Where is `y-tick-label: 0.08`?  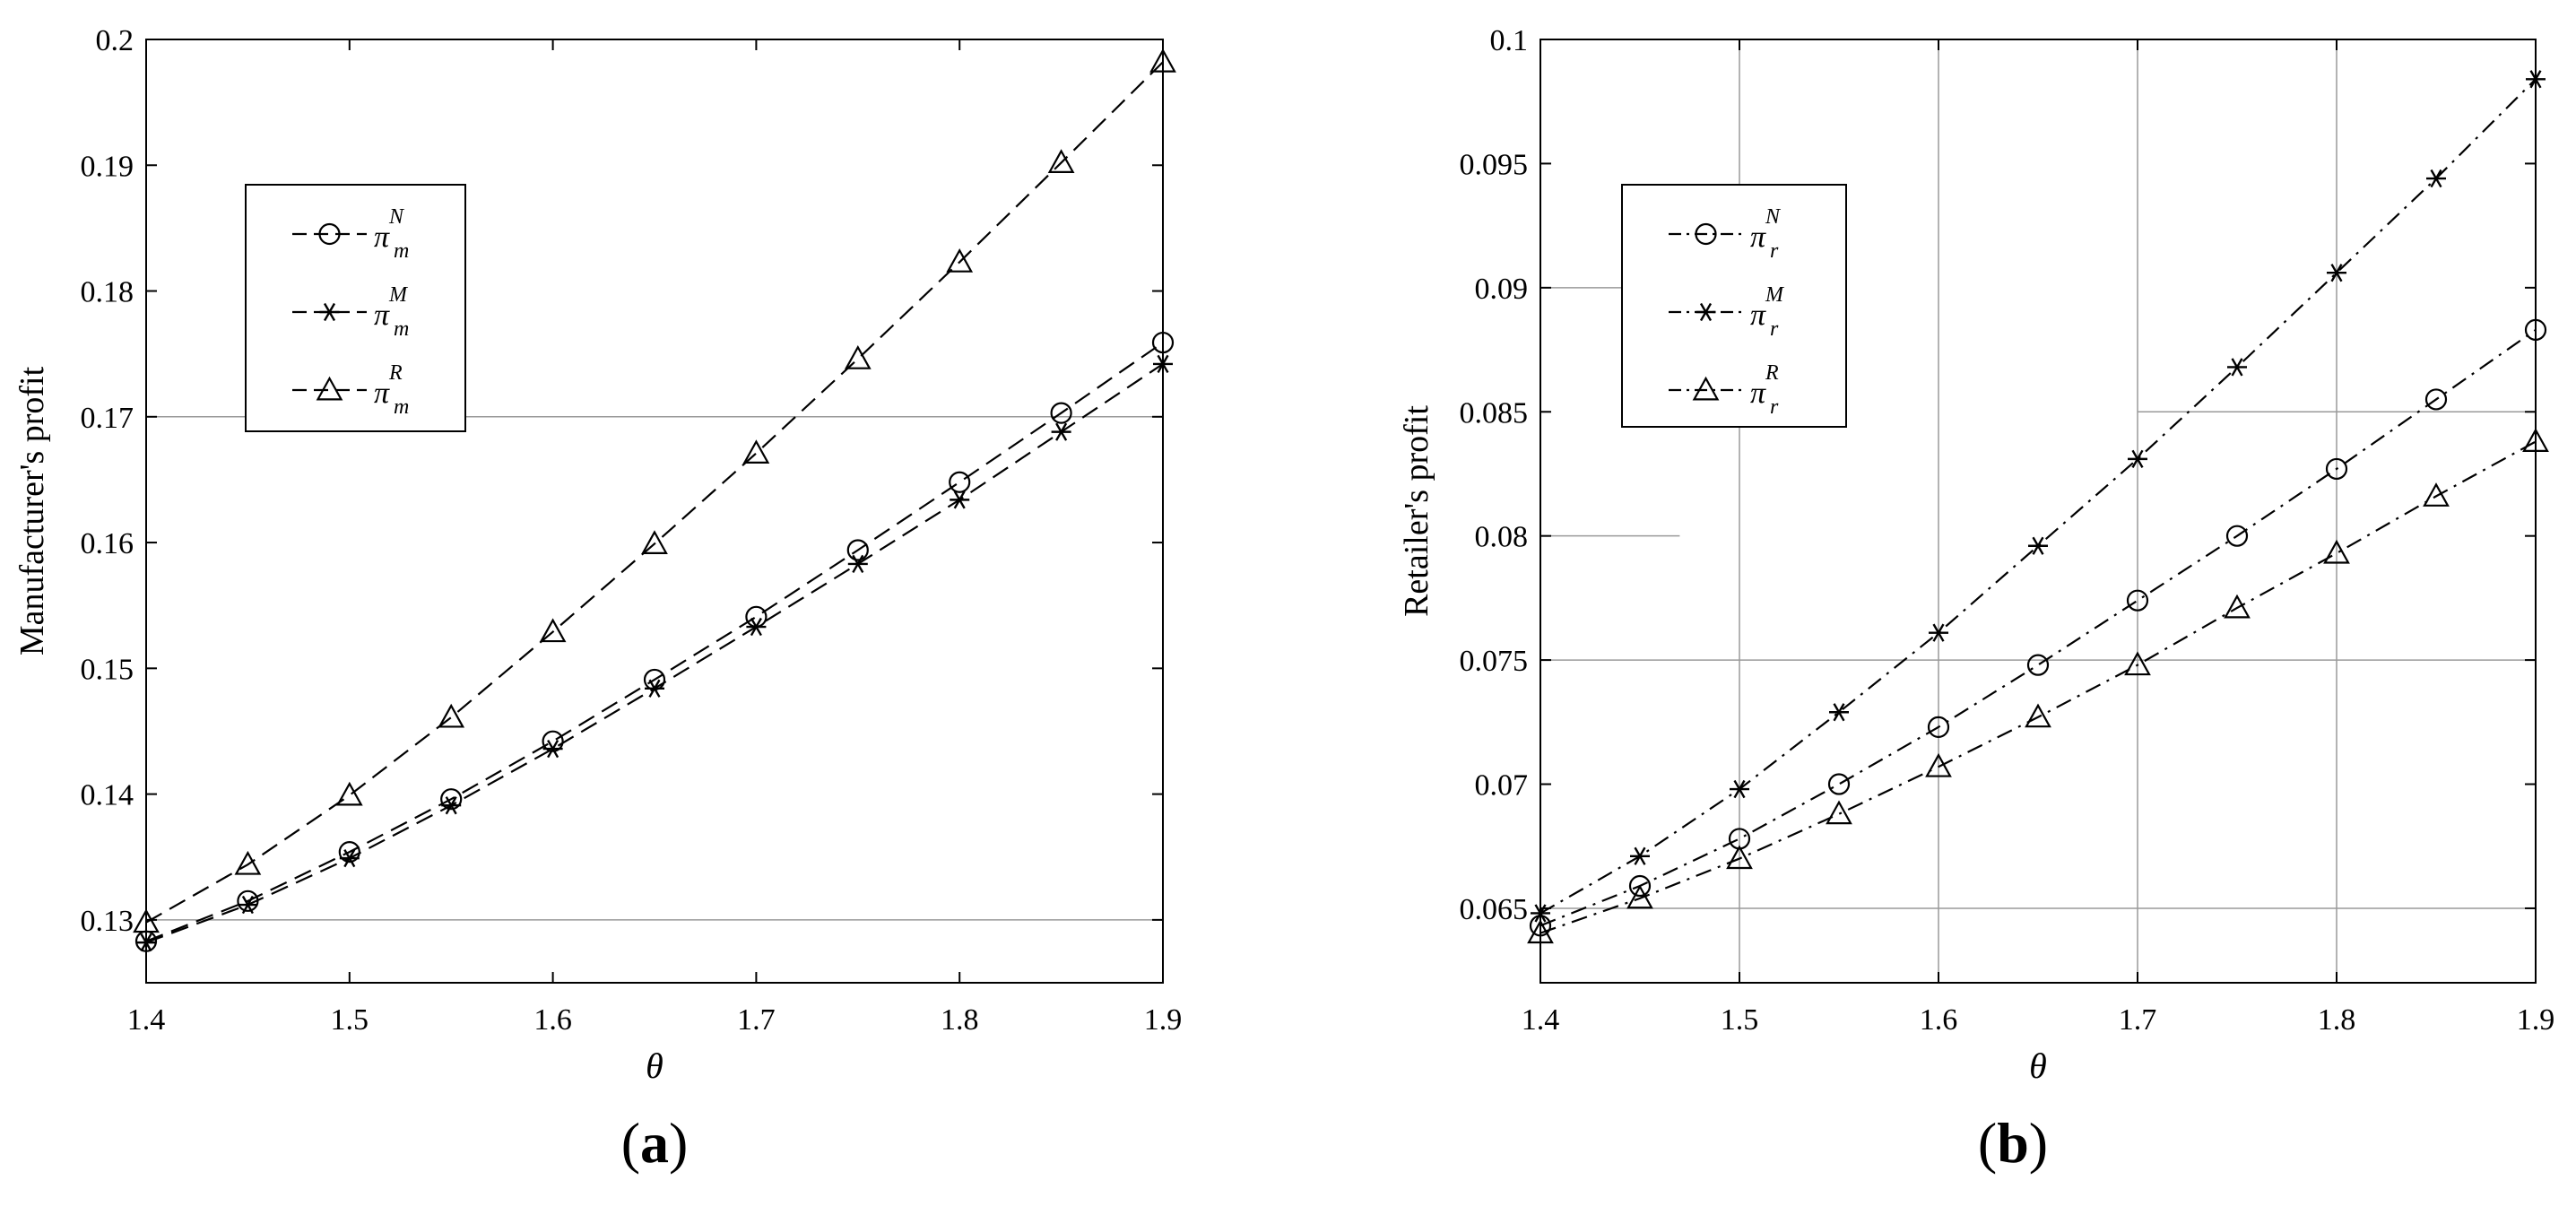 y-tick-label: 0.08 is located at coordinates (1502, 537).